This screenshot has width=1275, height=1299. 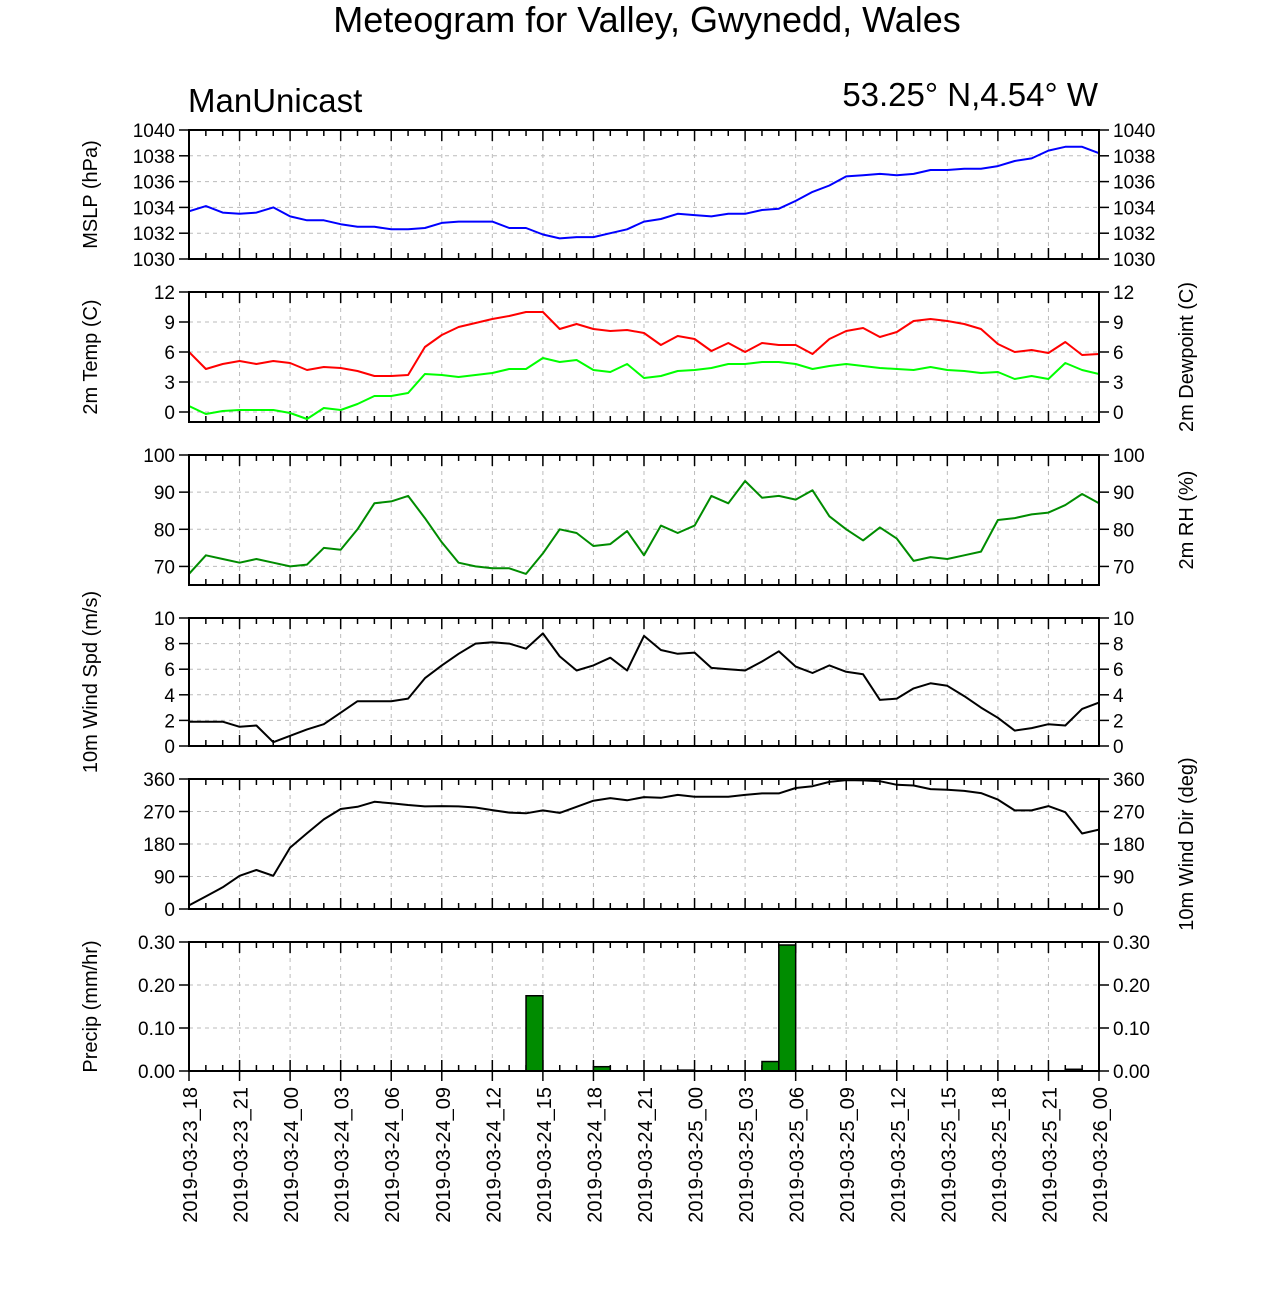 What do you see at coordinates (1123, 567) in the screenshot?
I see `y-tick-label-right: 70` at bounding box center [1123, 567].